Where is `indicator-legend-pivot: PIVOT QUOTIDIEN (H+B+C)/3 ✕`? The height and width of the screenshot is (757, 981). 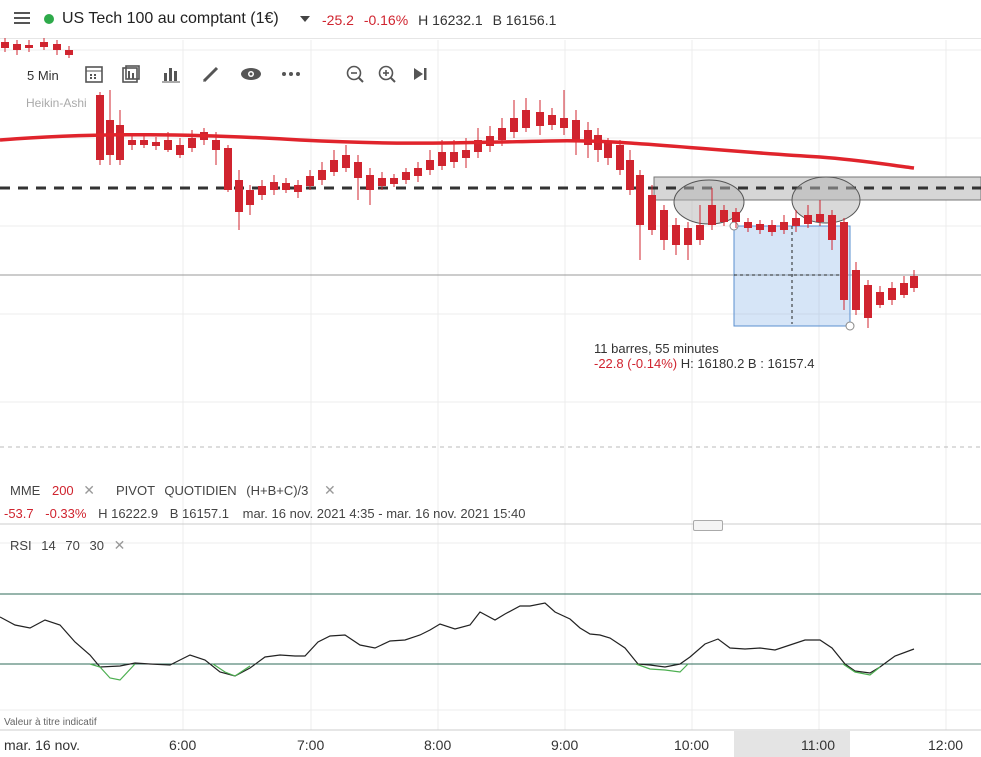 indicator-legend-pivot: PIVOT QUOTIDIEN (H+B+C)/3 ✕ is located at coordinates (226, 490).